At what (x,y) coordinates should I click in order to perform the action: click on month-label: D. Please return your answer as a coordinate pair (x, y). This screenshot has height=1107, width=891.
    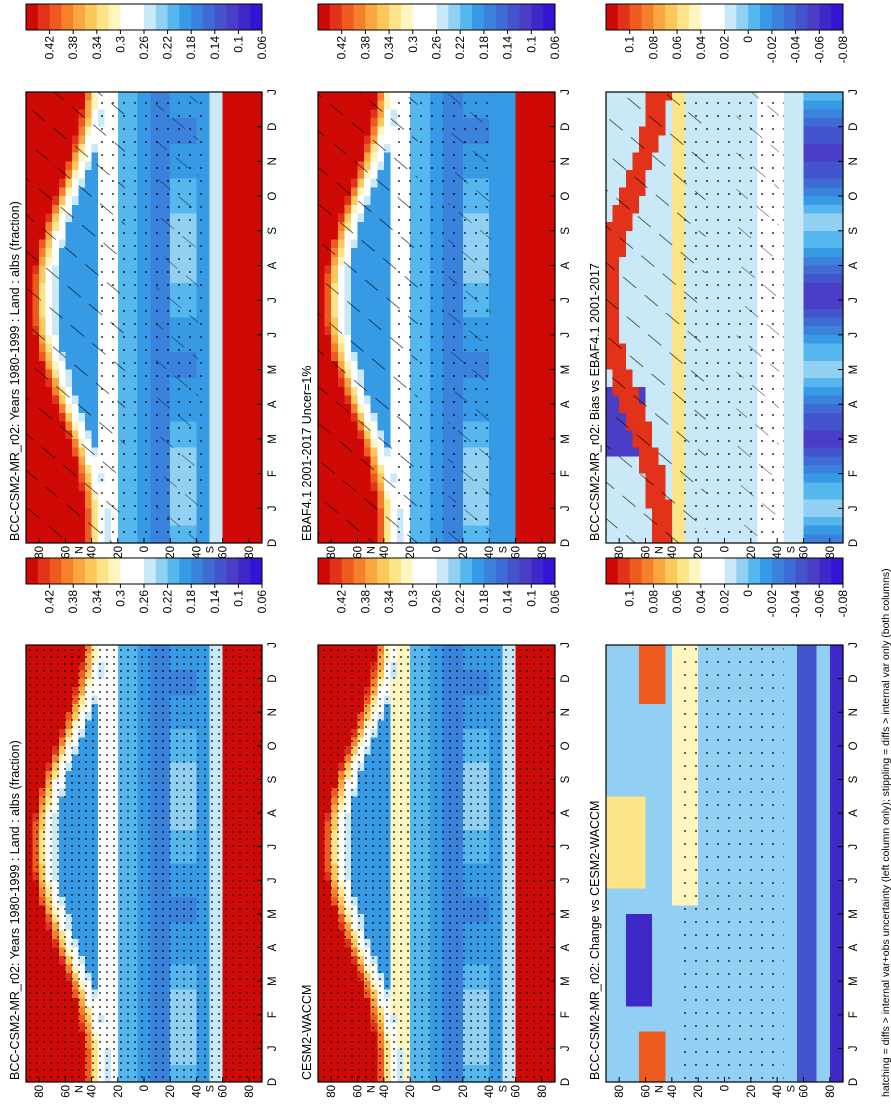
    Looking at the image, I should click on (273, 678).